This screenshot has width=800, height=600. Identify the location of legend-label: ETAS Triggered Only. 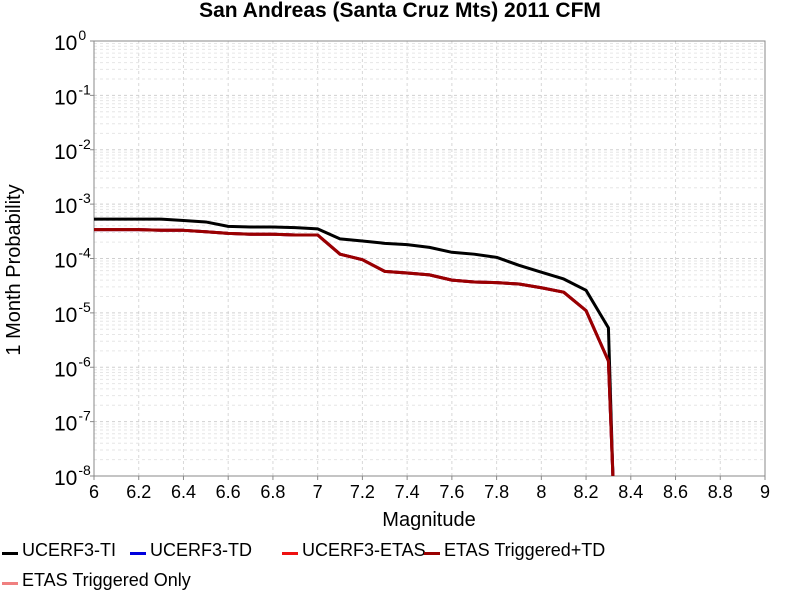
(106, 579).